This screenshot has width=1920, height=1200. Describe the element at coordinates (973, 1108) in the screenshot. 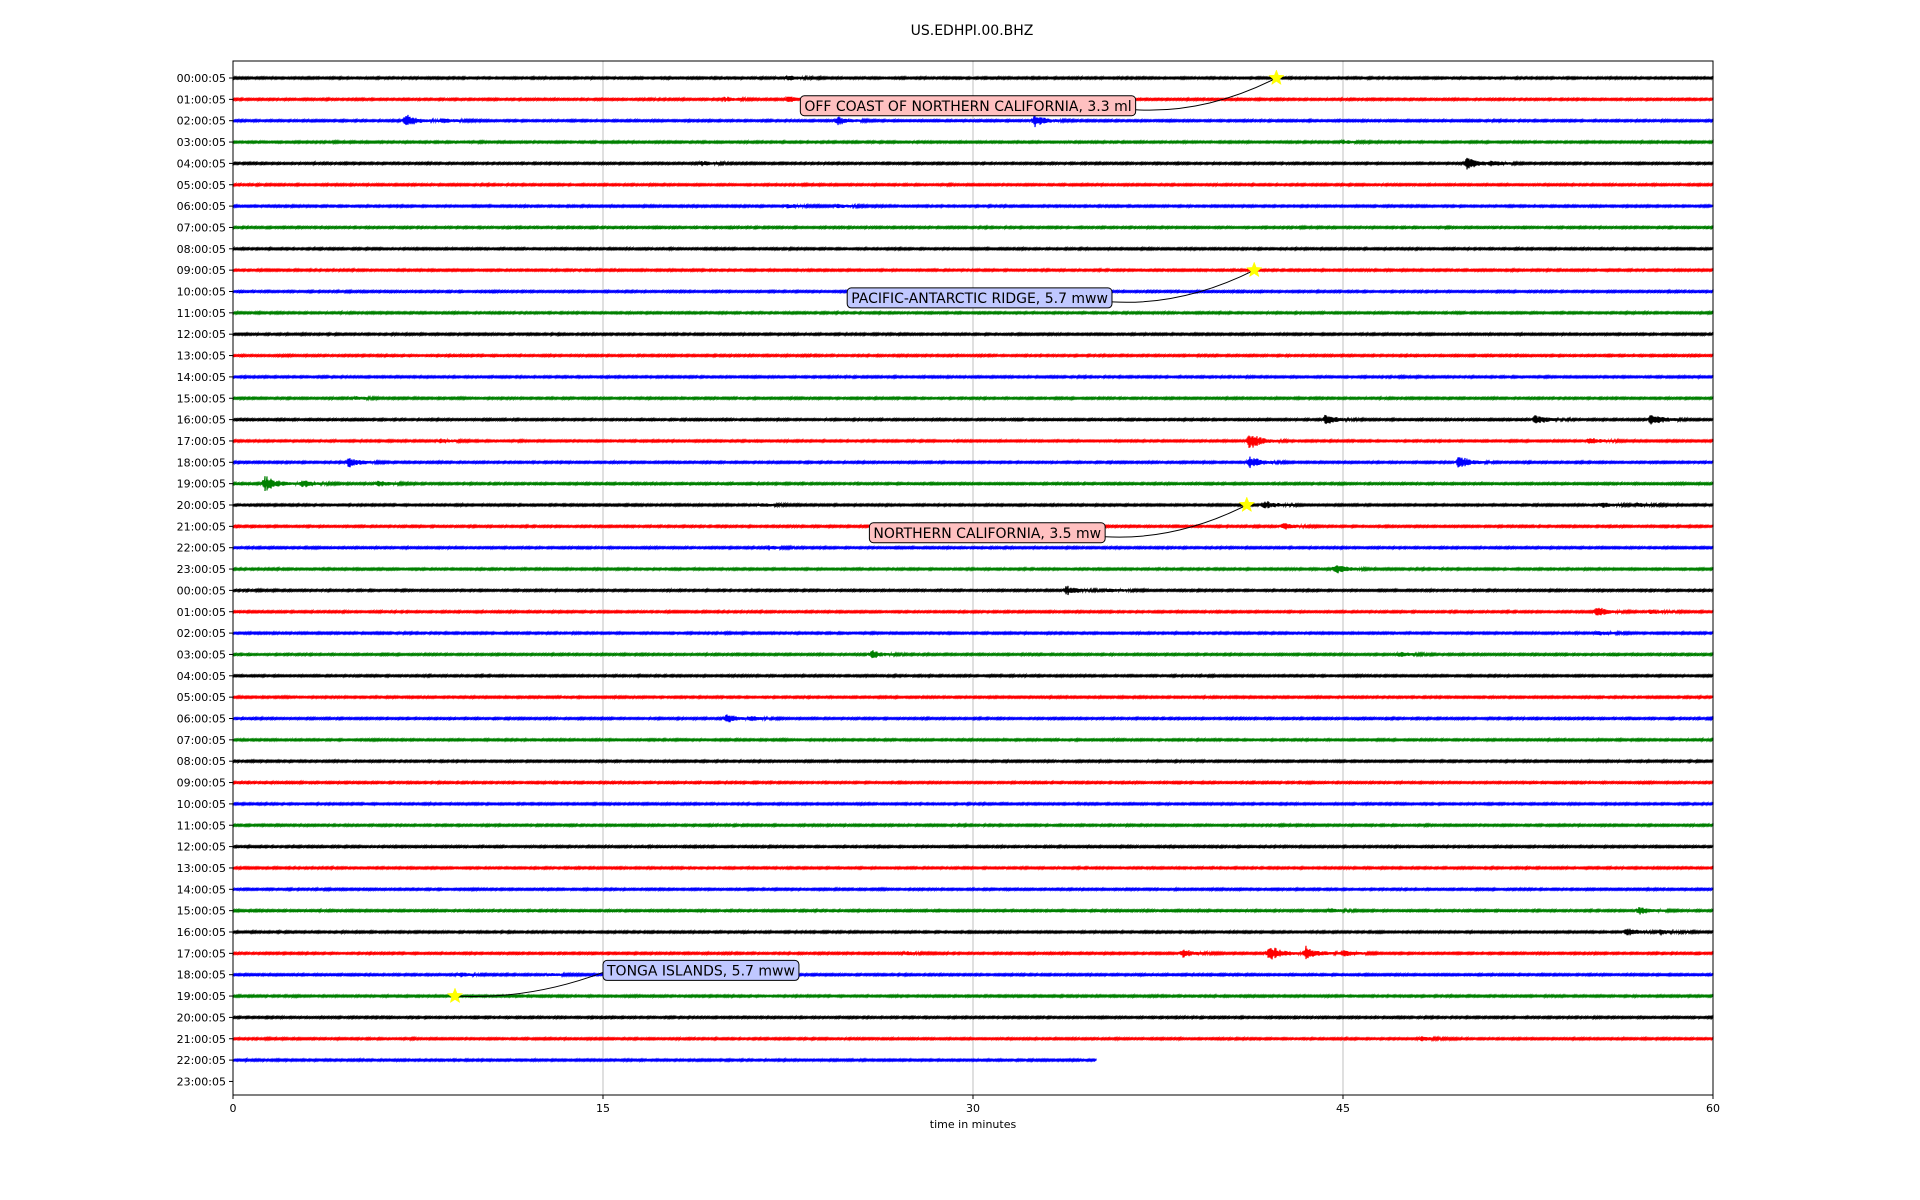

I see `x-tick-label: 30` at that location.